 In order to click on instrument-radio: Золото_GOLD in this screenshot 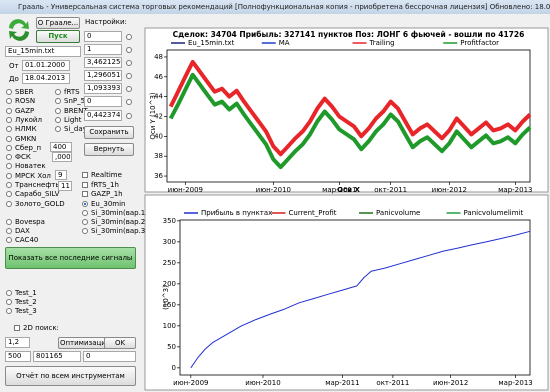, I will do `click(35, 203)`.